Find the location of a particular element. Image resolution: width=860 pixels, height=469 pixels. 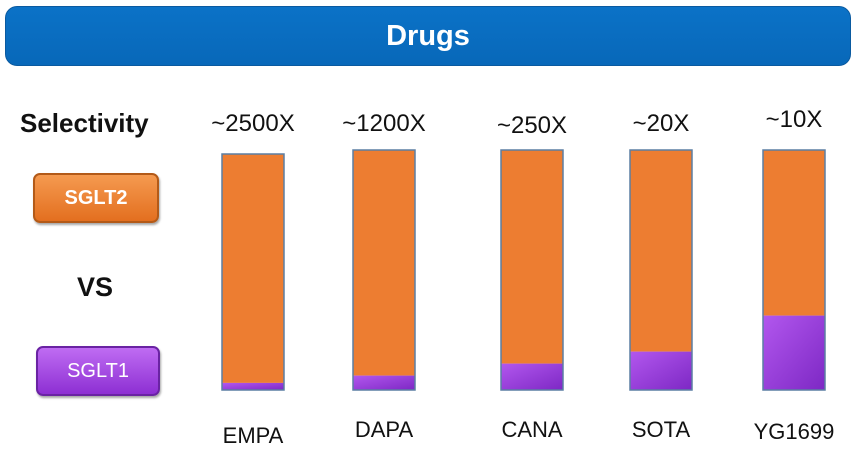

bar-sglt1-sota is located at coordinates (661, 370).